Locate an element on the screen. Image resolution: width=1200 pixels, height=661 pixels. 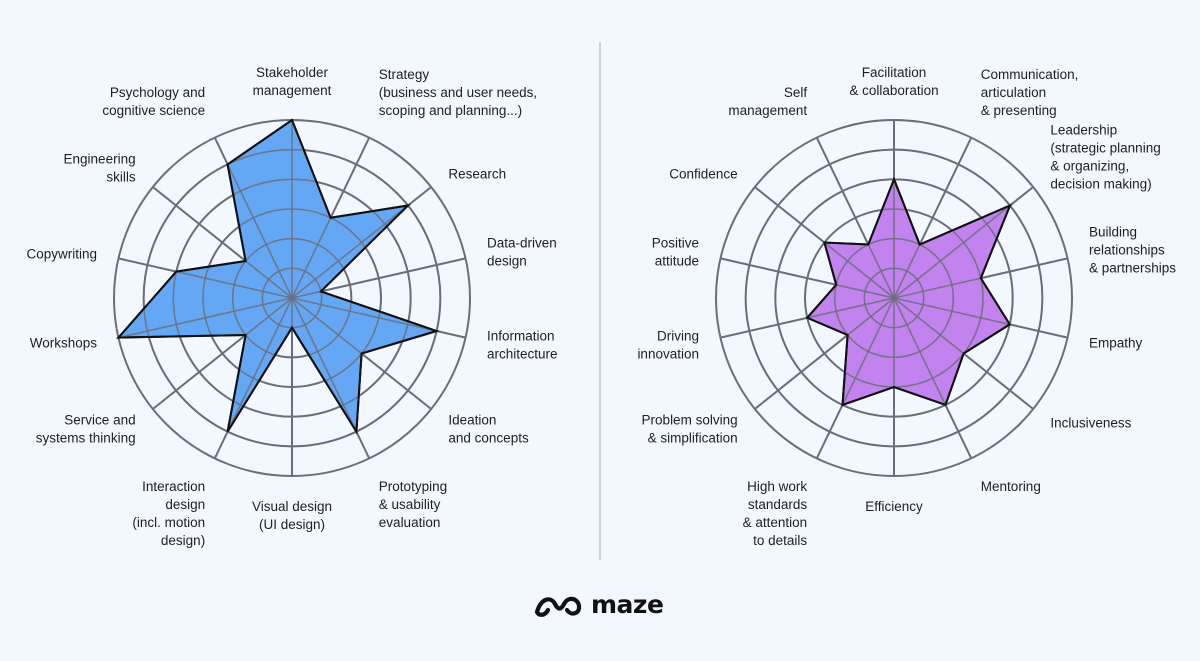
axis-label: Workshops is located at coordinates (64, 343).